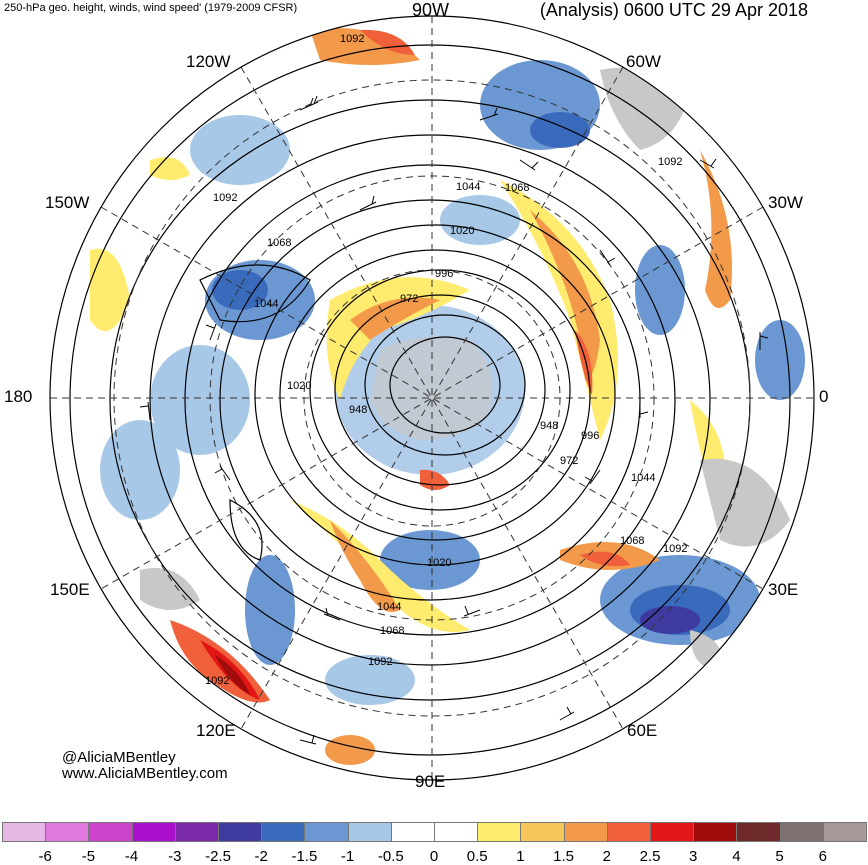  Describe the element at coordinates (431, 10) in the screenshot. I see `lon-label-90w: 90W` at that location.